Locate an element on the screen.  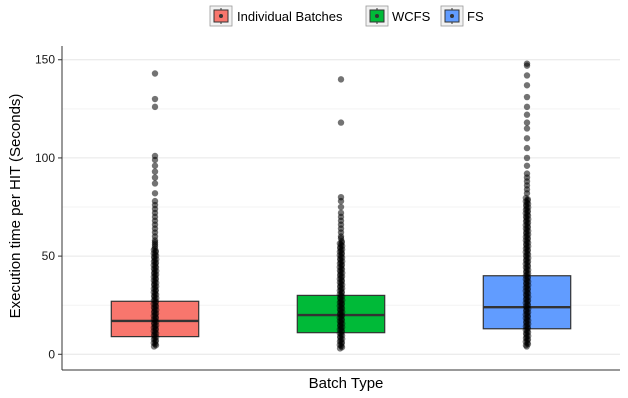
x-axis-title: Batch Type is located at coordinates (346, 383).